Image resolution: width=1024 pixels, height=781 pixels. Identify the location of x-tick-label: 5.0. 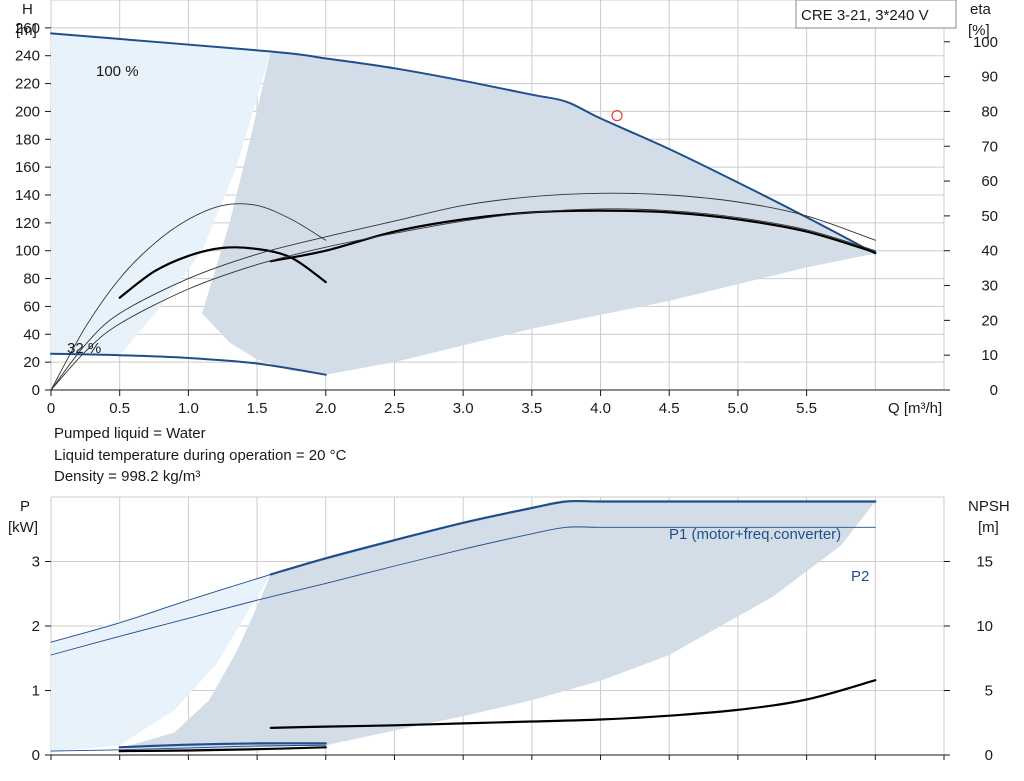
(737, 408).